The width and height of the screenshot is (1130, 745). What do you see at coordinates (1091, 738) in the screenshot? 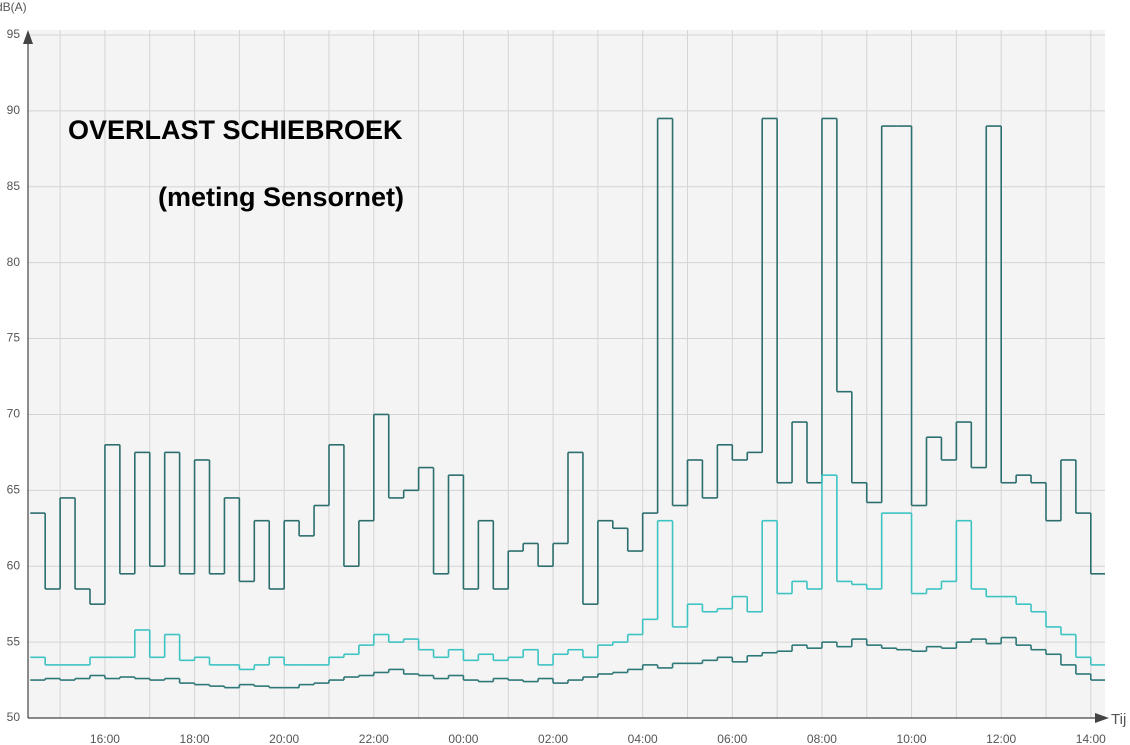
I see `x-tick-label: 14:00` at bounding box center [1091, 738].